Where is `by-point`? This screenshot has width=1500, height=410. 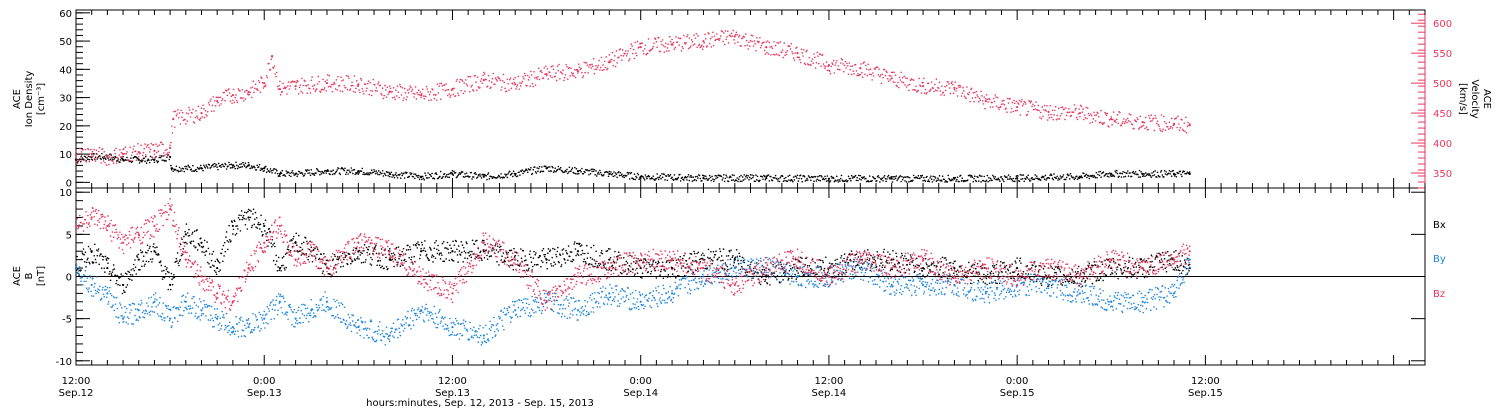 by-point is located at coordinates (295, 318).